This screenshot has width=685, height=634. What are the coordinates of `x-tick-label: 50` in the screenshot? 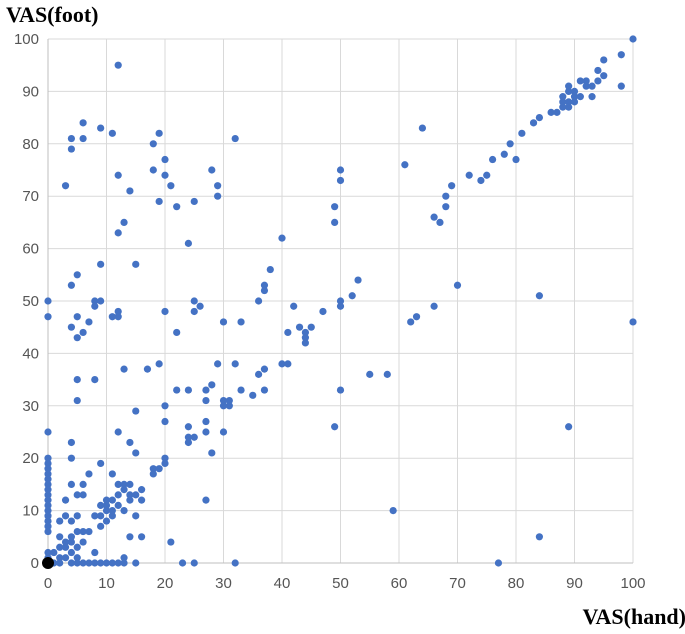 It's located at (340, 583).